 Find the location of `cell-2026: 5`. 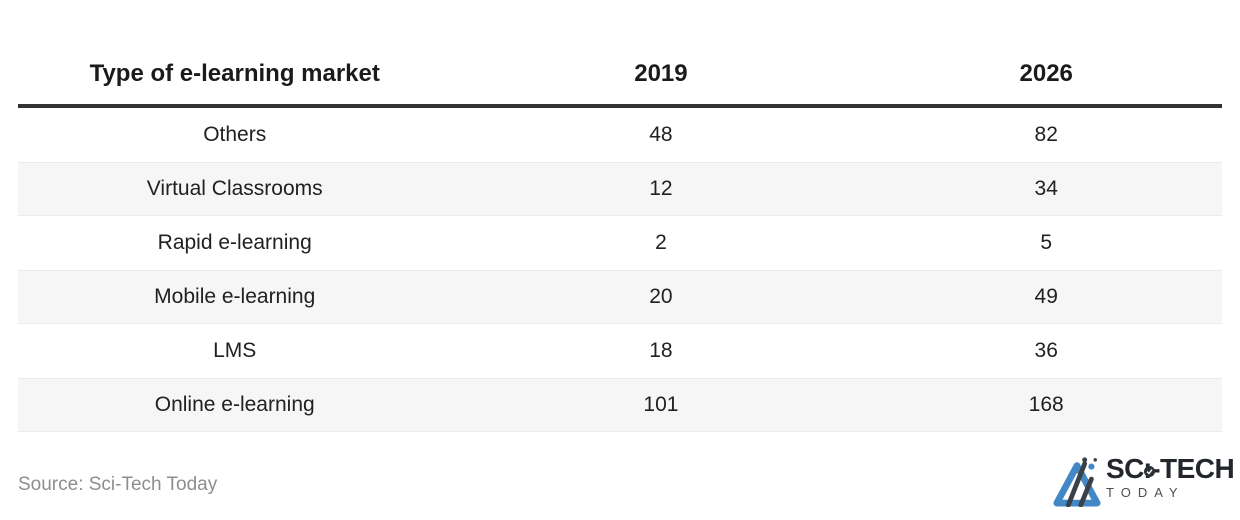

cell-2026: 5 is located at coordinates (1046, 243).